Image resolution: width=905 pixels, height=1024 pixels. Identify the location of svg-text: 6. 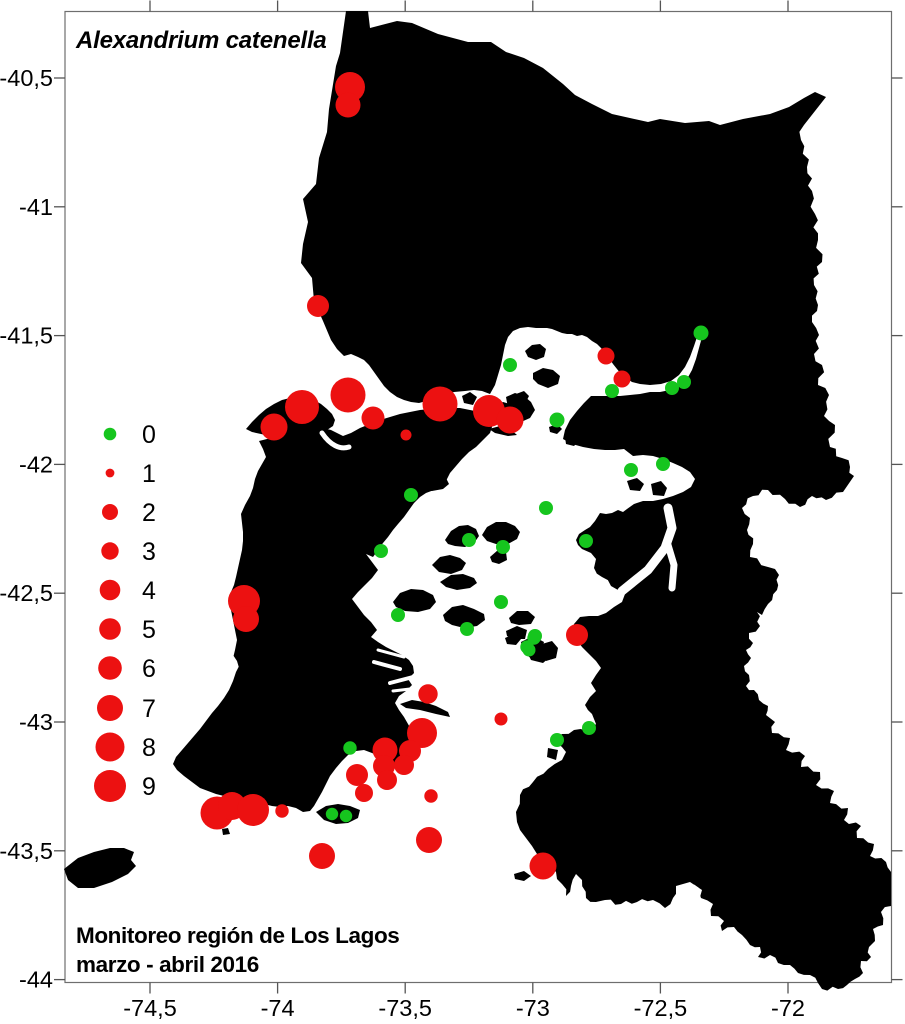
(149, 669).